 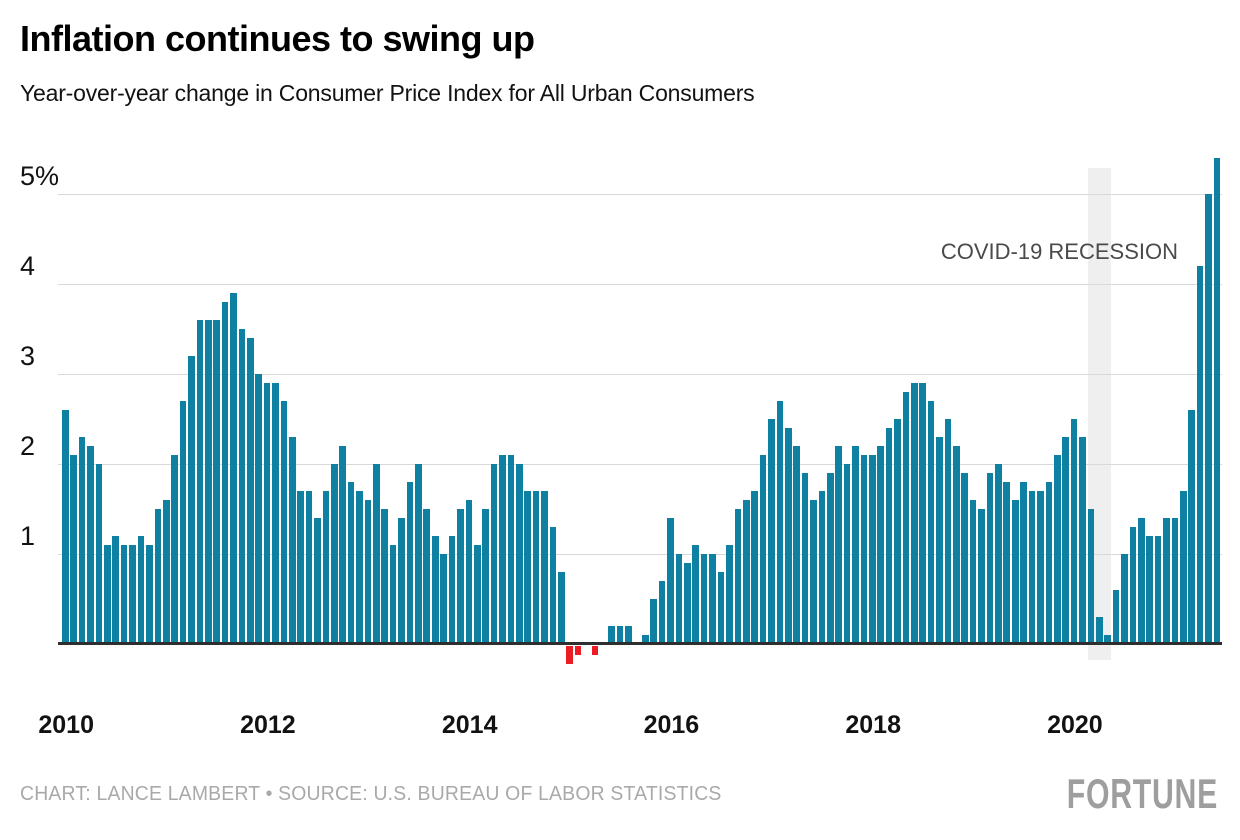 I want to click on x-tick-label-2018: 2018, so click(x=873, y=725).